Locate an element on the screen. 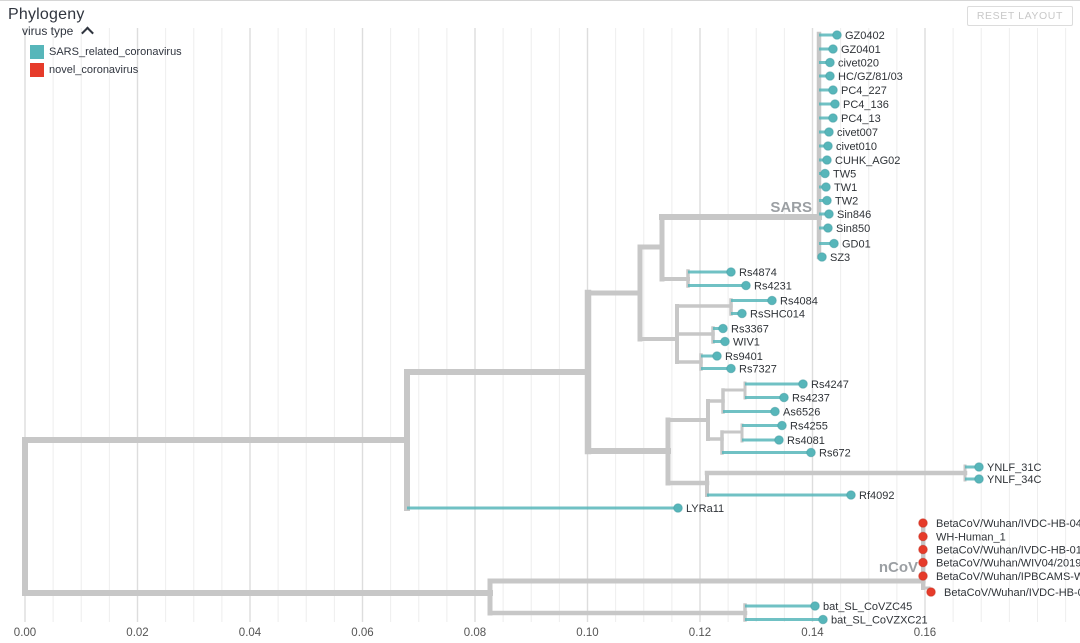 The height and width of the screenshot is (643, 1080). legend-item: novel_coronavirus is located at coordinates (102, 70).